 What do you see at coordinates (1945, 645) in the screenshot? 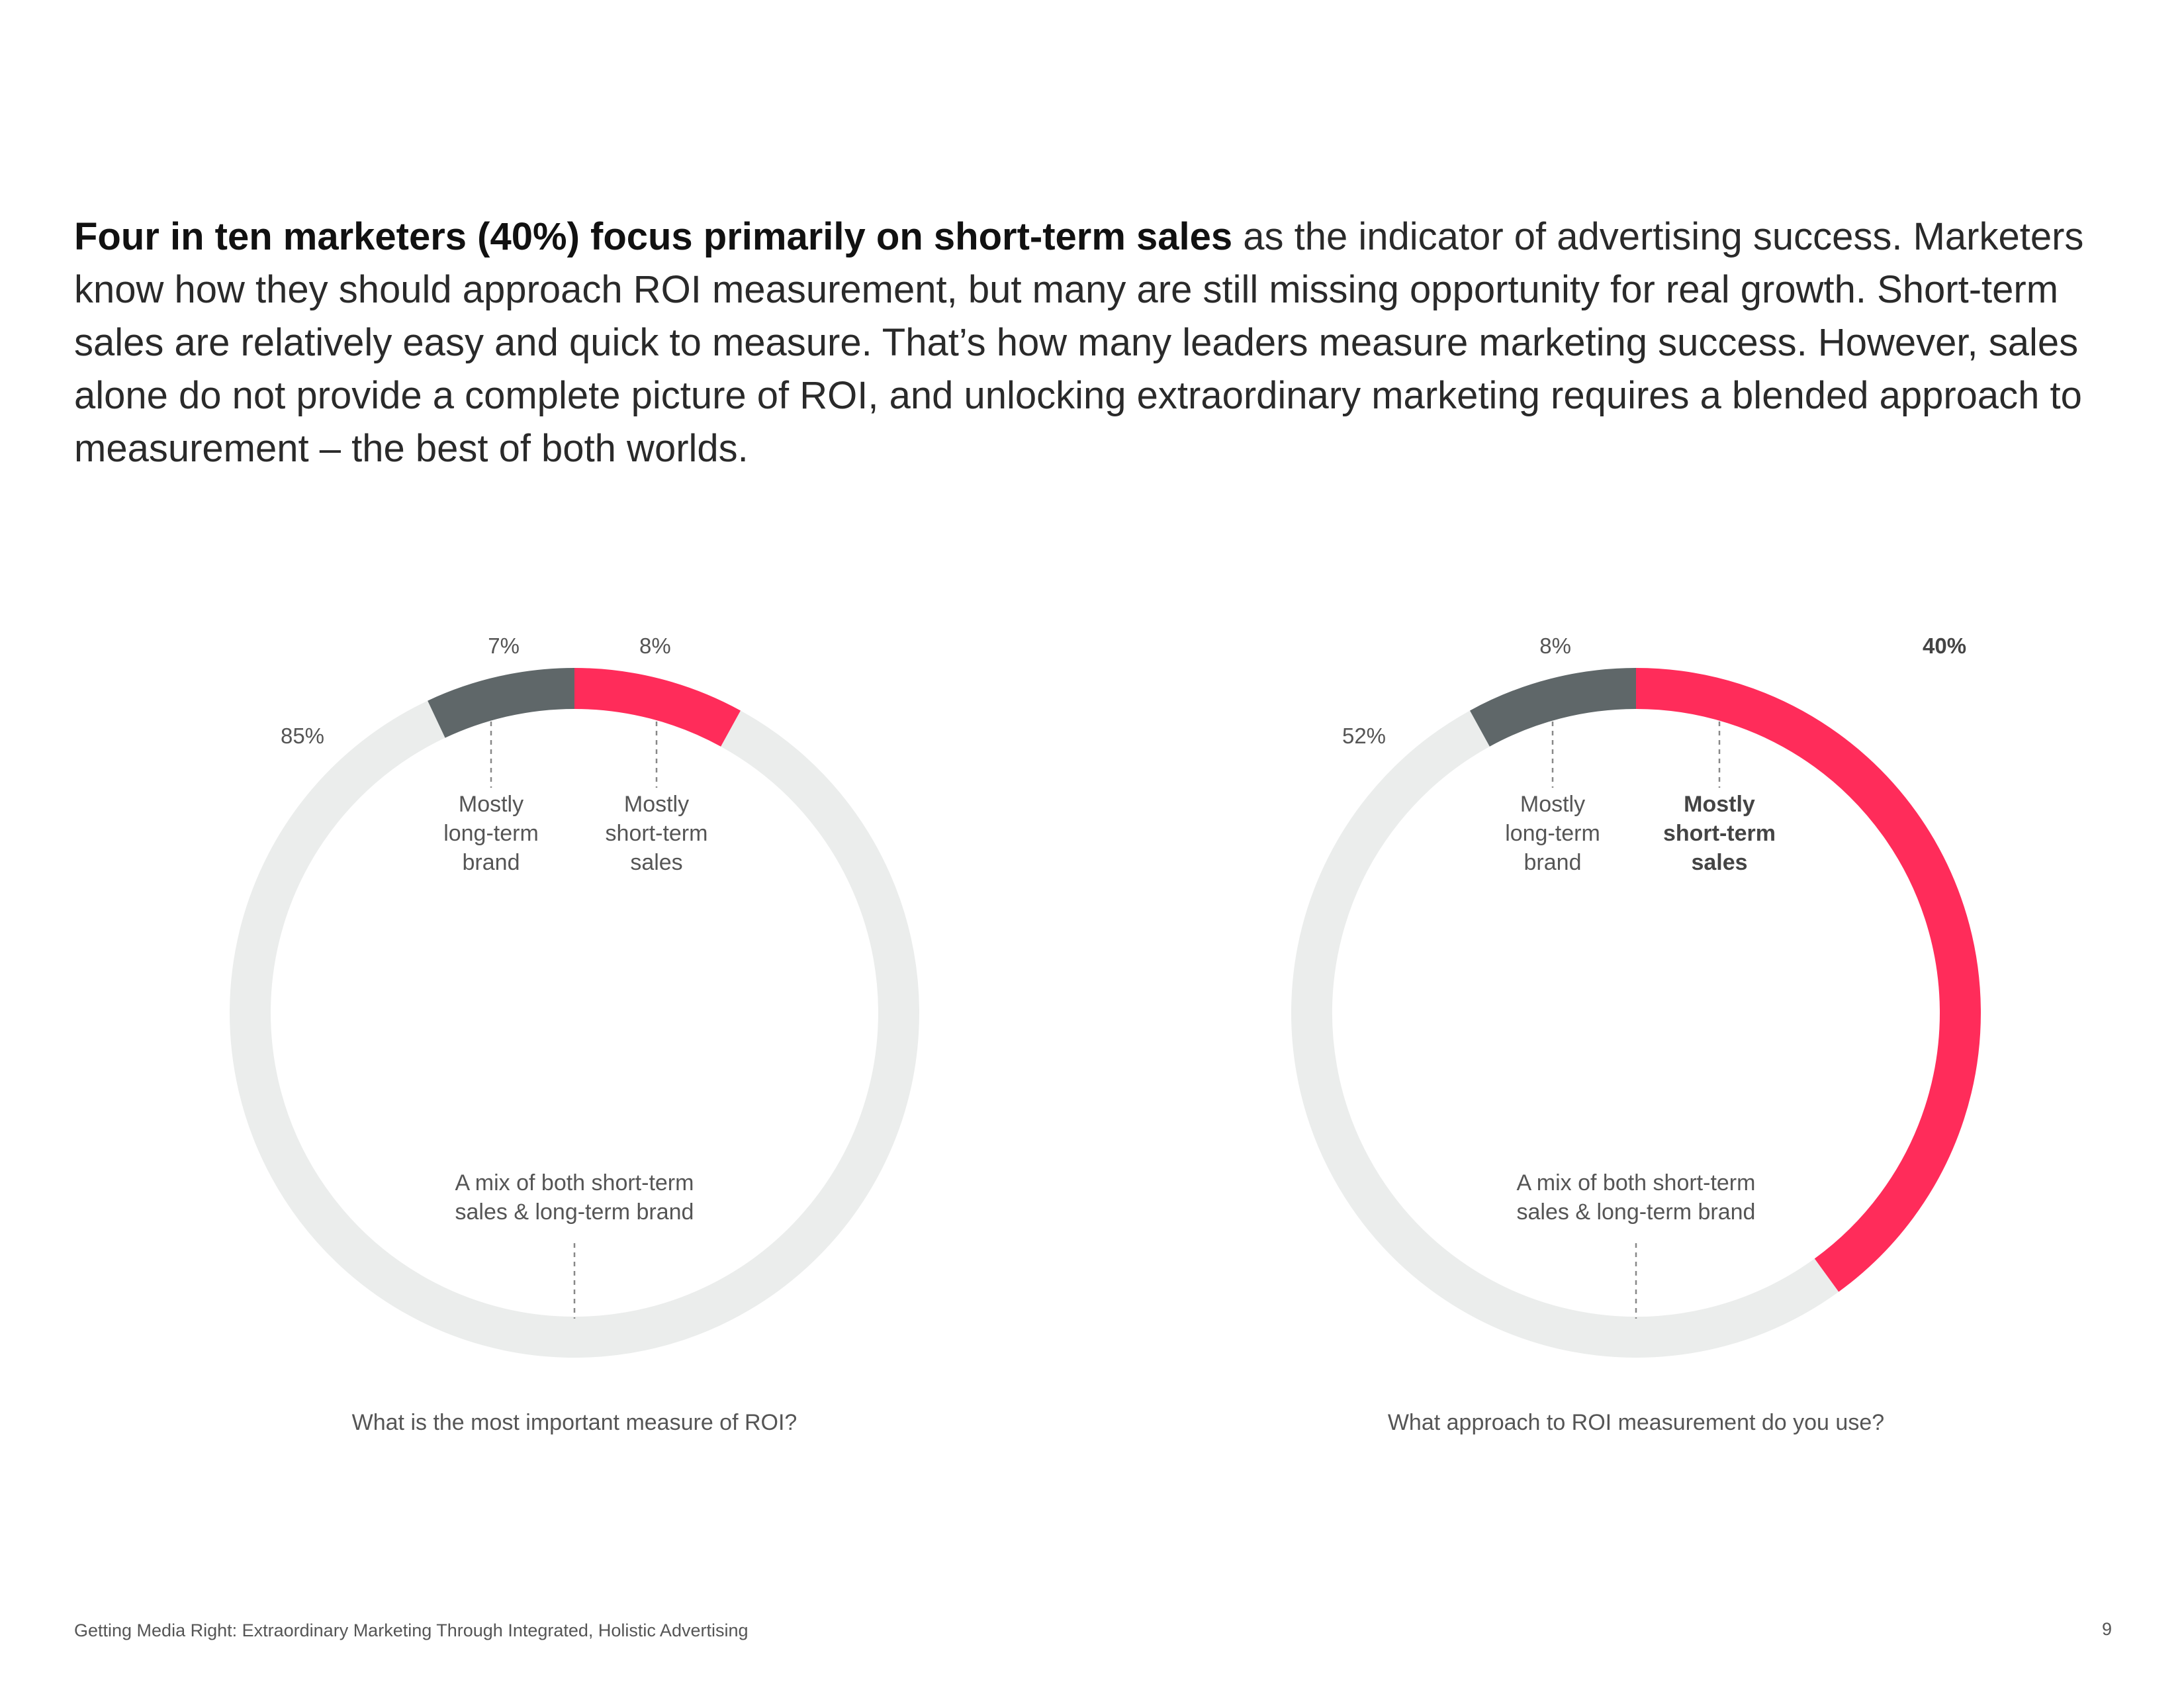
I see `value-label-short-term: 40%` at bounding box center [1945, 645].